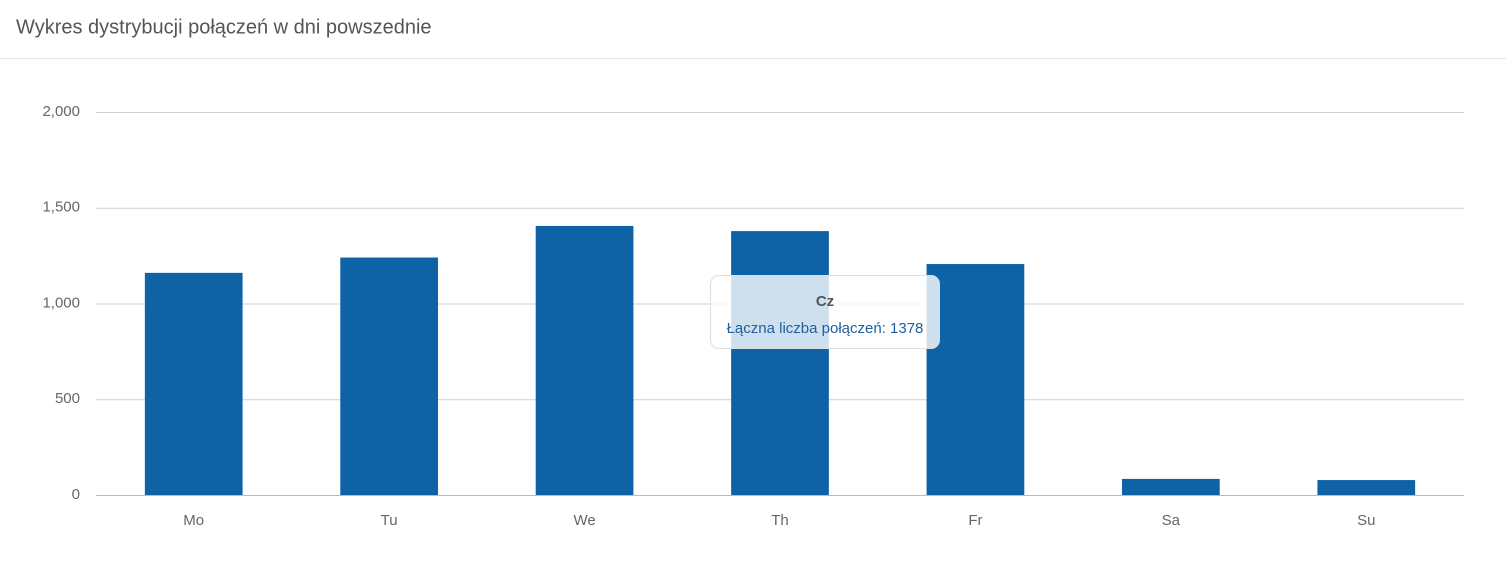 The height and width of the screenshot is (571, 1506). I want to click on x-tick-label: Sa, so click(1171, 520).